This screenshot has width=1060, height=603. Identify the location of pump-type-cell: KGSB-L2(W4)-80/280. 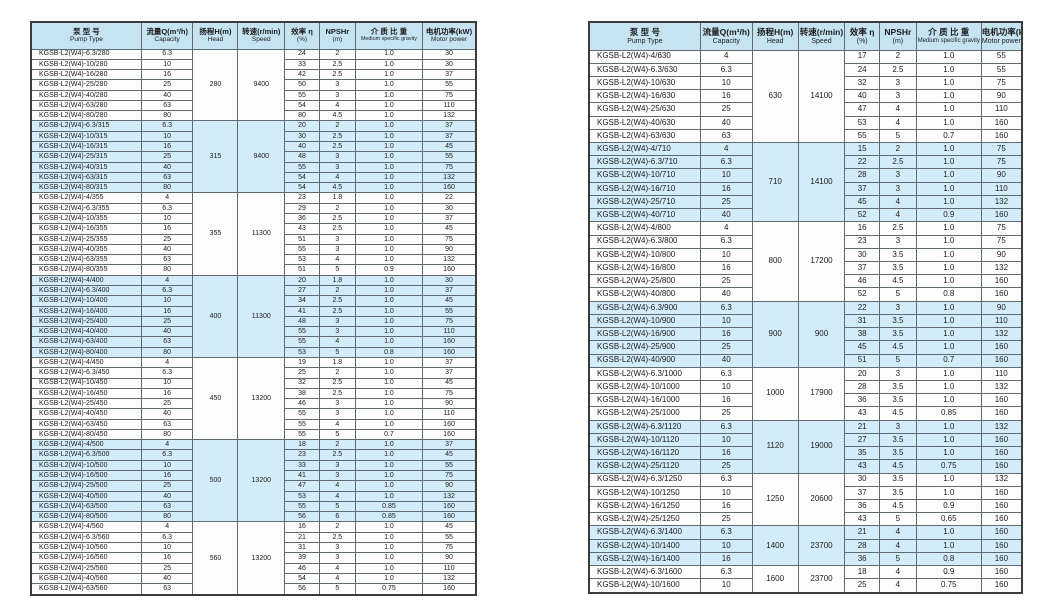
(86, 116).